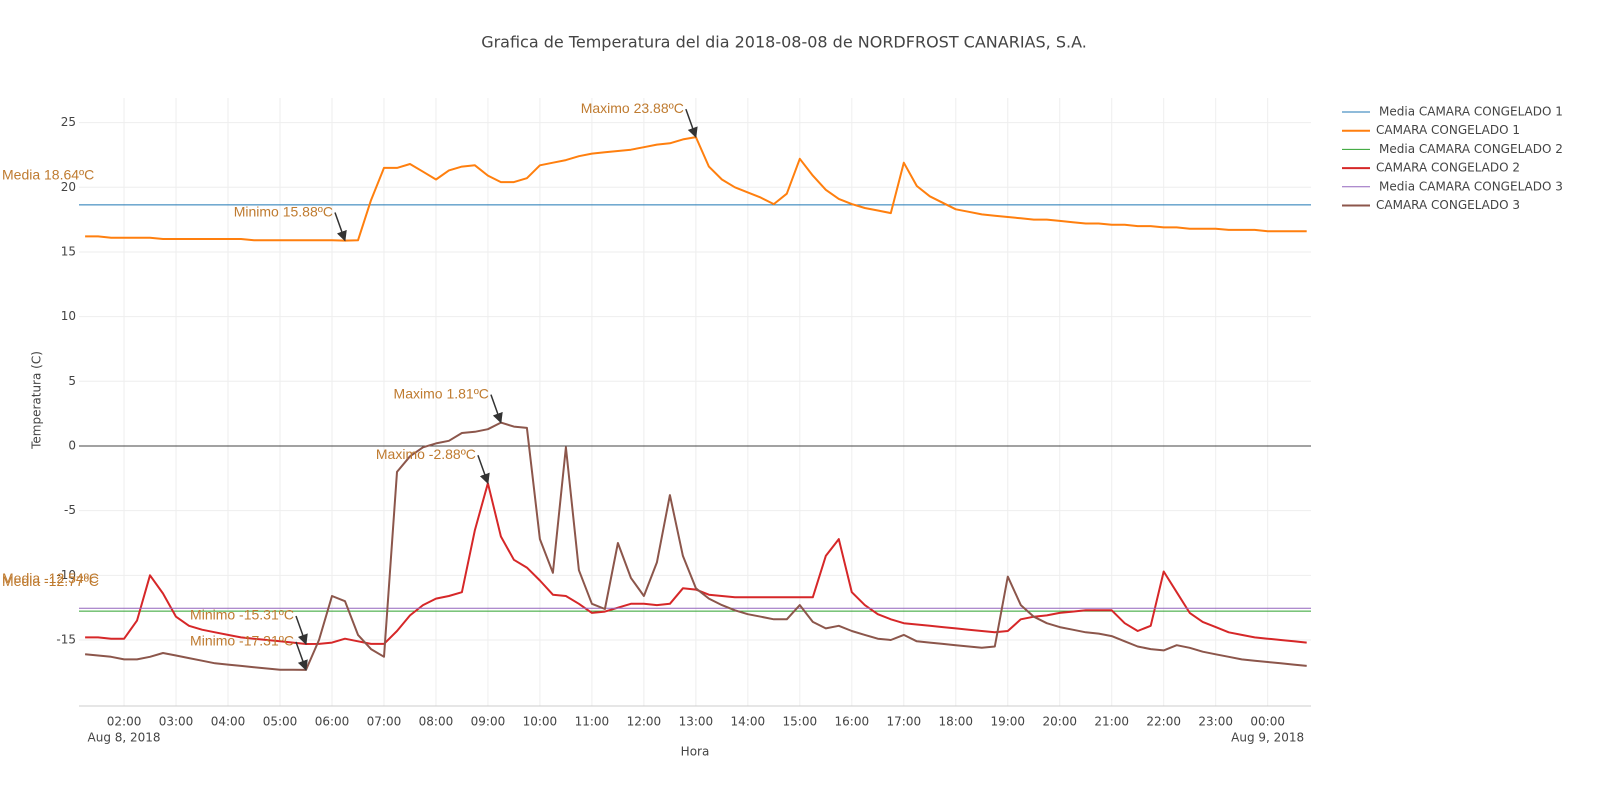  I want to click on x-tick-label: 11:00, so click(592, 722).